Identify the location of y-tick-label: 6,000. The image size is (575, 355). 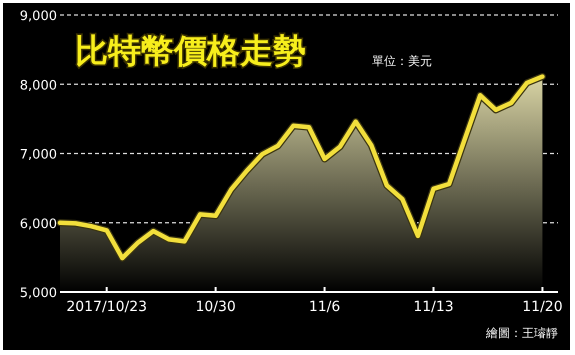
(38, 224).